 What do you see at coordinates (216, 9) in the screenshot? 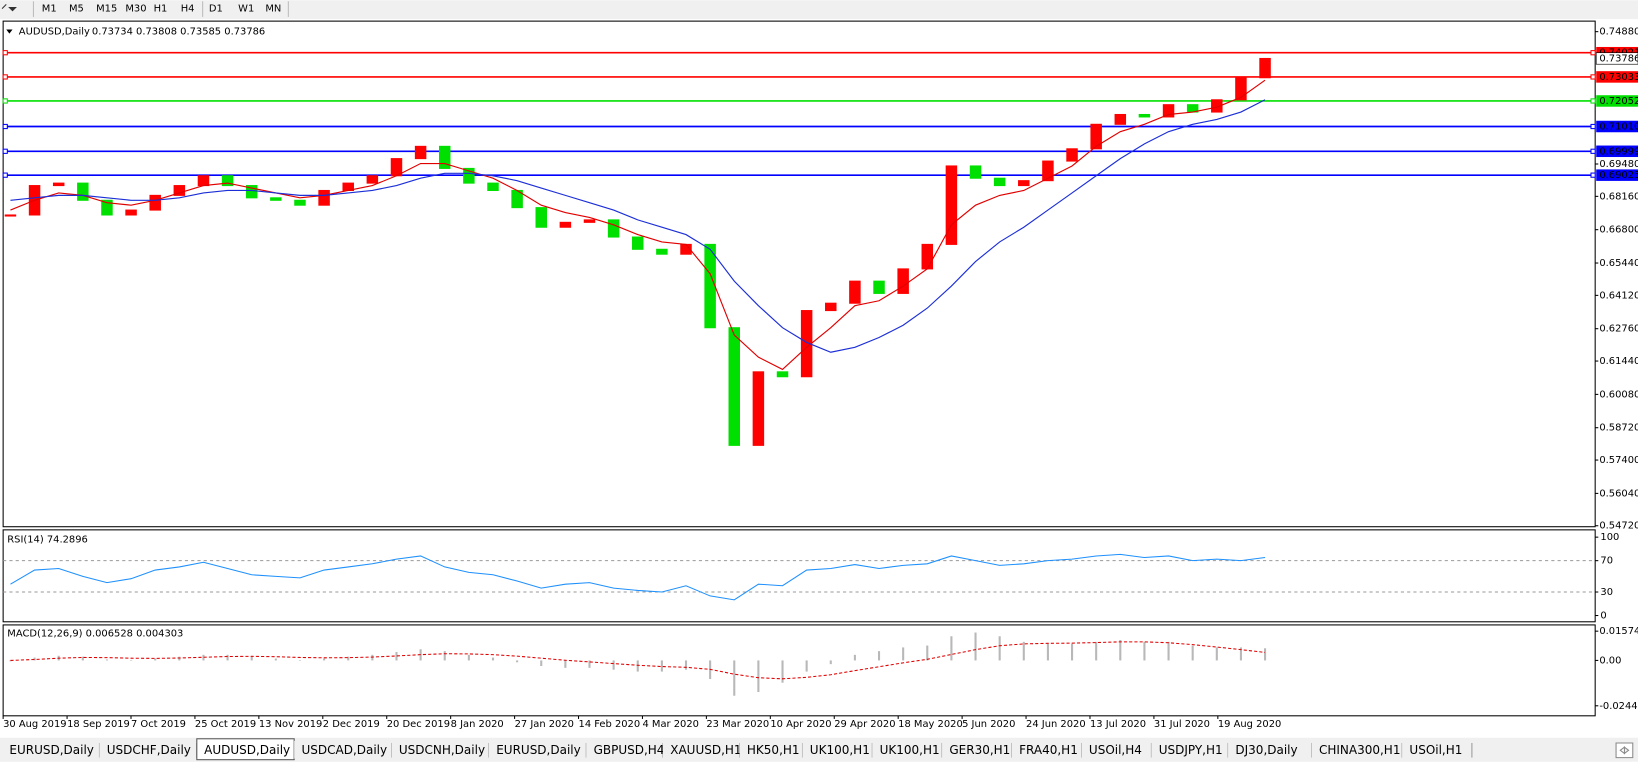
I see `timeframe-button: D1` at bounding box center [216, 9].